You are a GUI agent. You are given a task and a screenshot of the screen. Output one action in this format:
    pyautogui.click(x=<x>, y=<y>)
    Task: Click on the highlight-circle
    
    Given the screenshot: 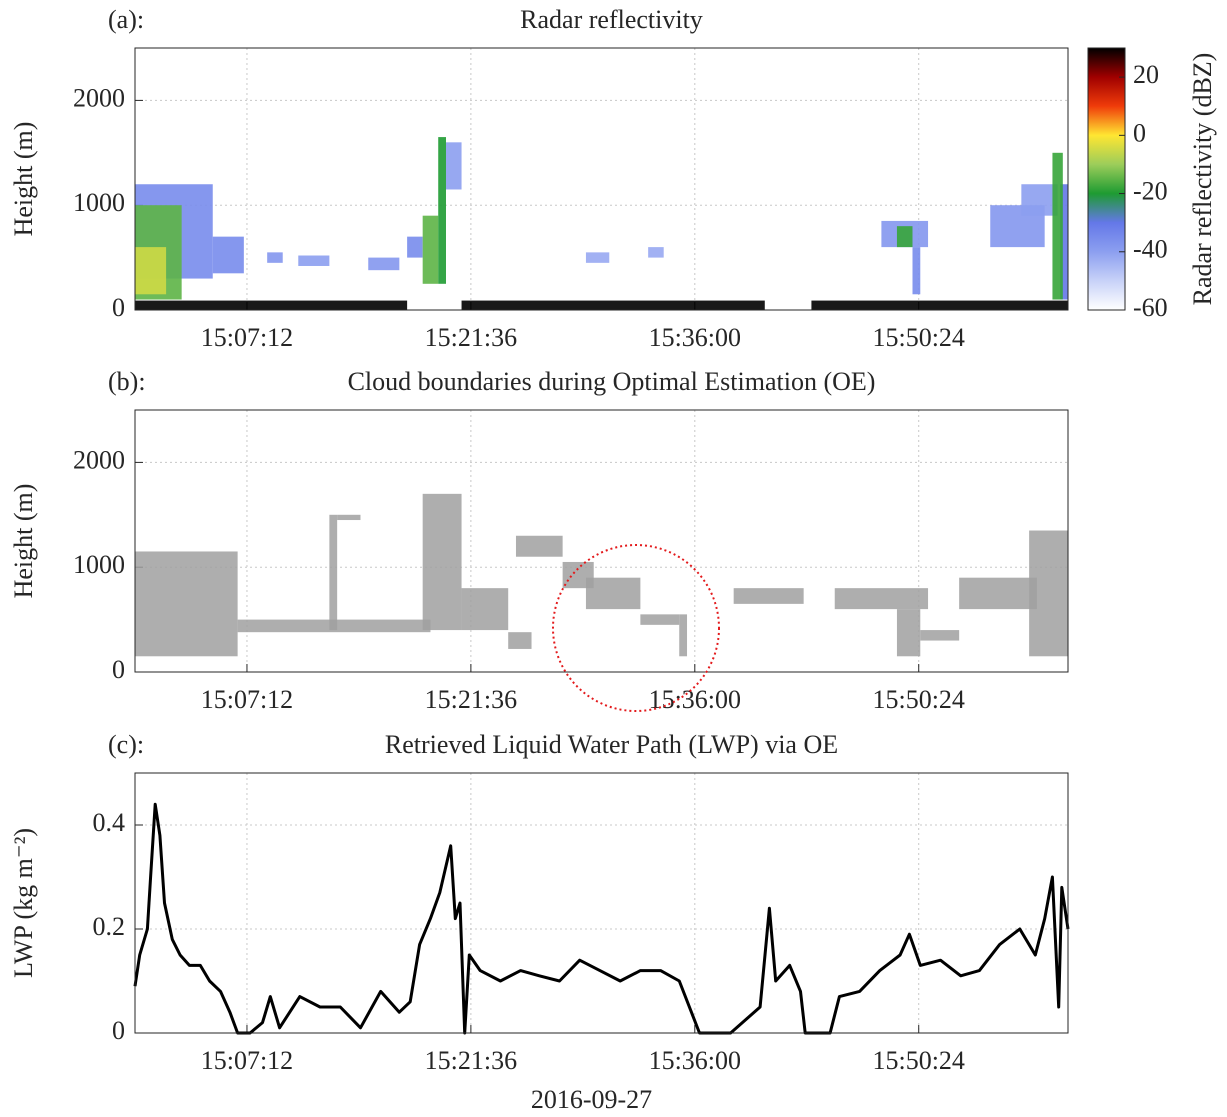 What is the action you would take?
    pyautogui.click(x=636, y=628)
    